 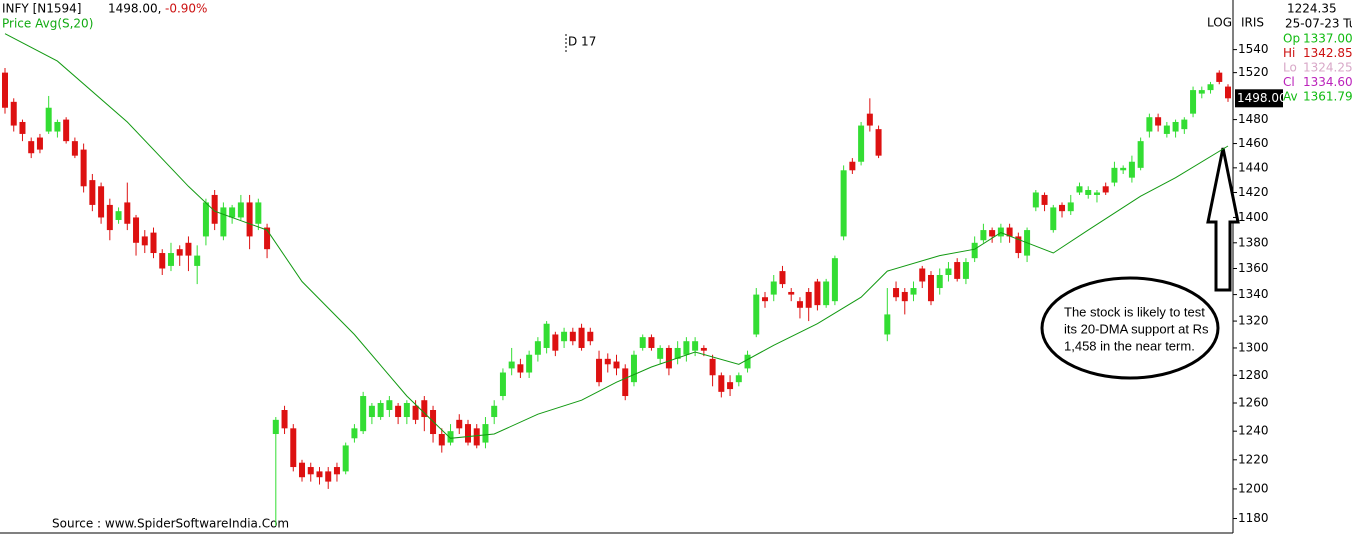 I want to click on y-tick-label: 1300, so click(x=1253, y=347).